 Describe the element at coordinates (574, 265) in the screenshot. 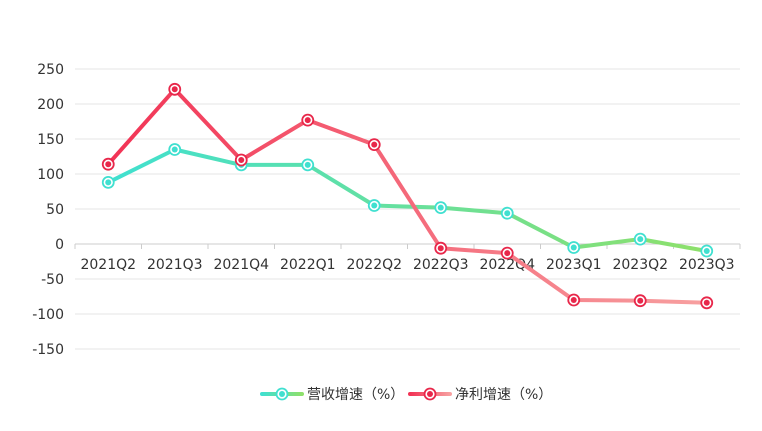

I see `x-tick-label: 2023Q1` at that location.